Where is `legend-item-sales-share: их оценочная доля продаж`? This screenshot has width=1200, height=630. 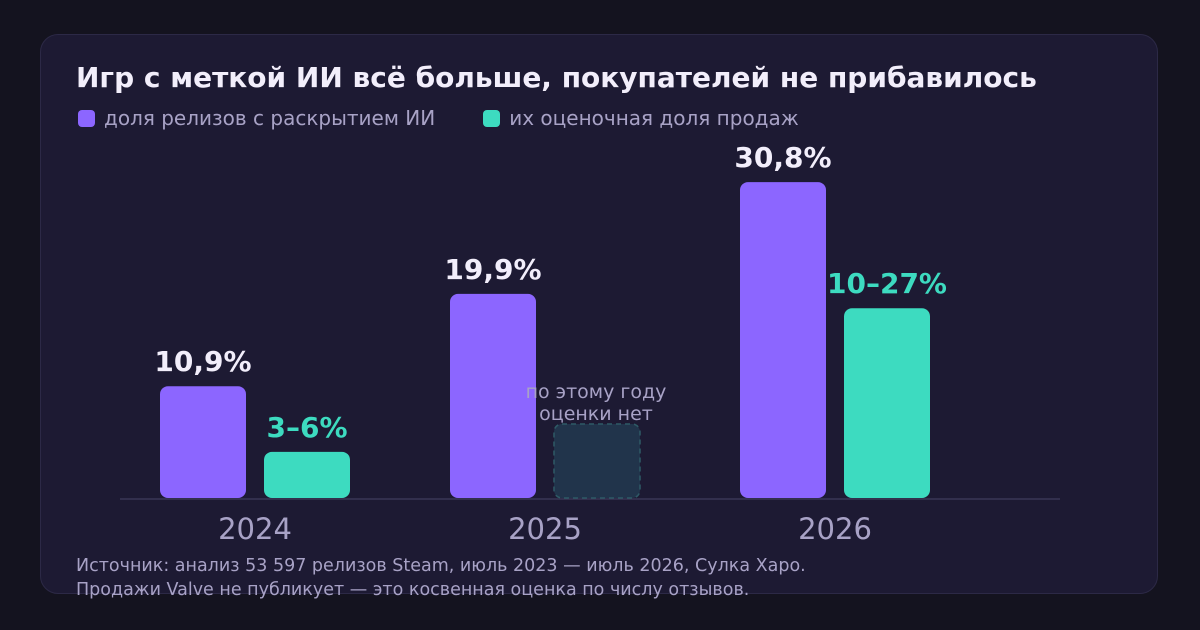 legend-item-sales-share: их оценочная доля продаж is located at coordinates (641, 118).